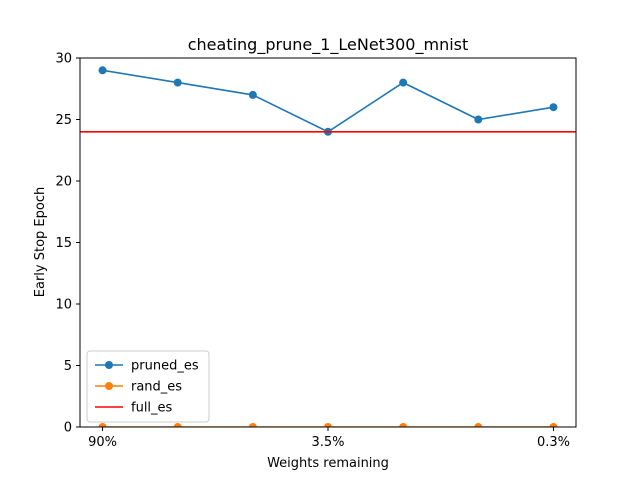 The width and height of the screenshot is (640, 480). Describe the element at coordinates (63, 59) in the screenshot. I see `y-tick-label-30: 30` at that location.